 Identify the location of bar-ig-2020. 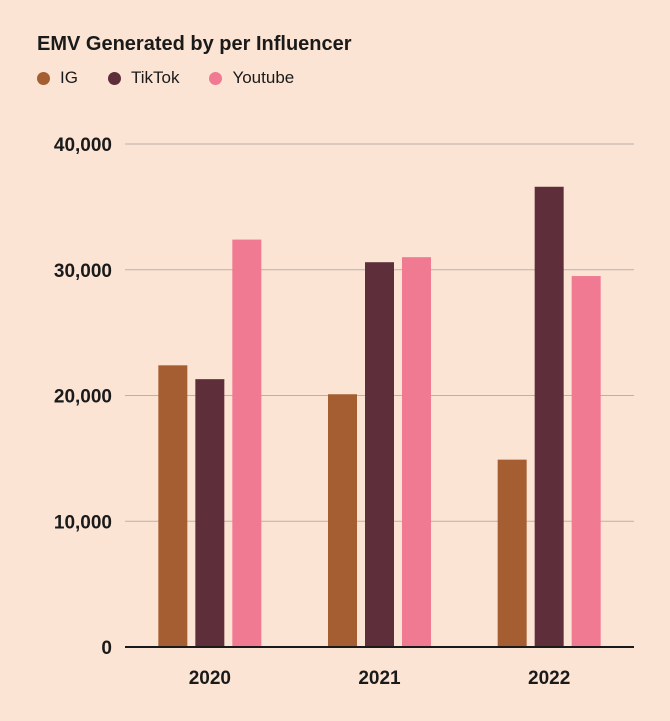
(173, 506).